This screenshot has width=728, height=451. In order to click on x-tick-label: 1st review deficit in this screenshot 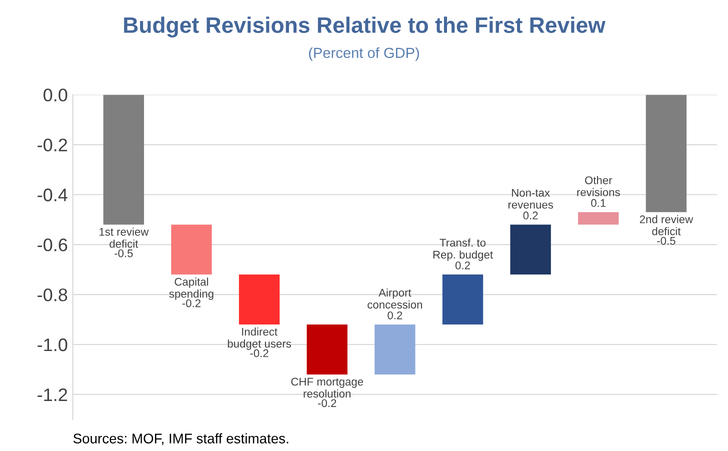, I will do `click(124, 238)`.